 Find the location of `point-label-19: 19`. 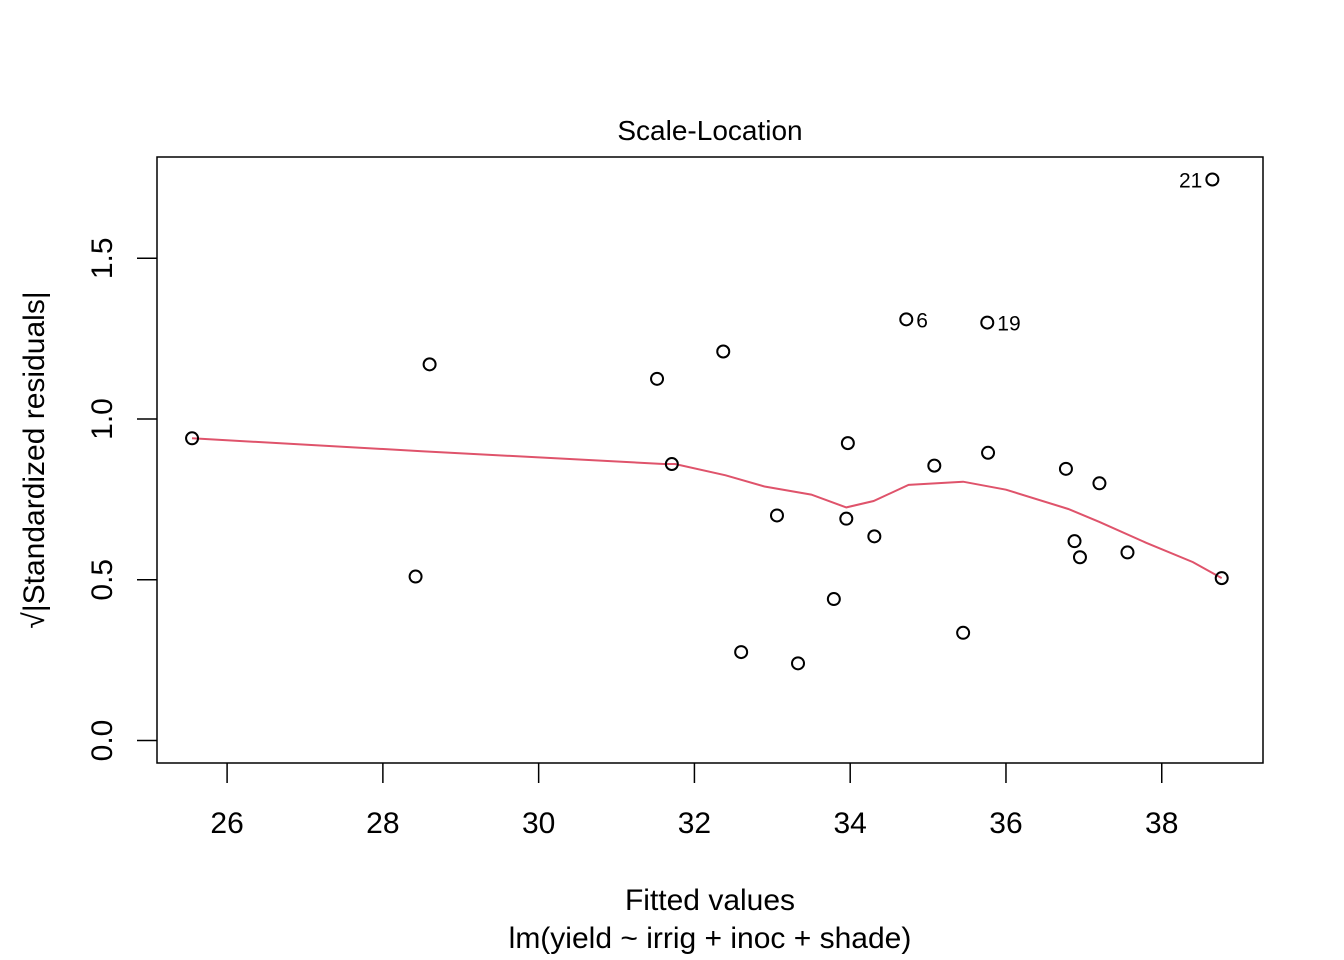

point-label-19: 19 is located at coordinates (1008, 324).